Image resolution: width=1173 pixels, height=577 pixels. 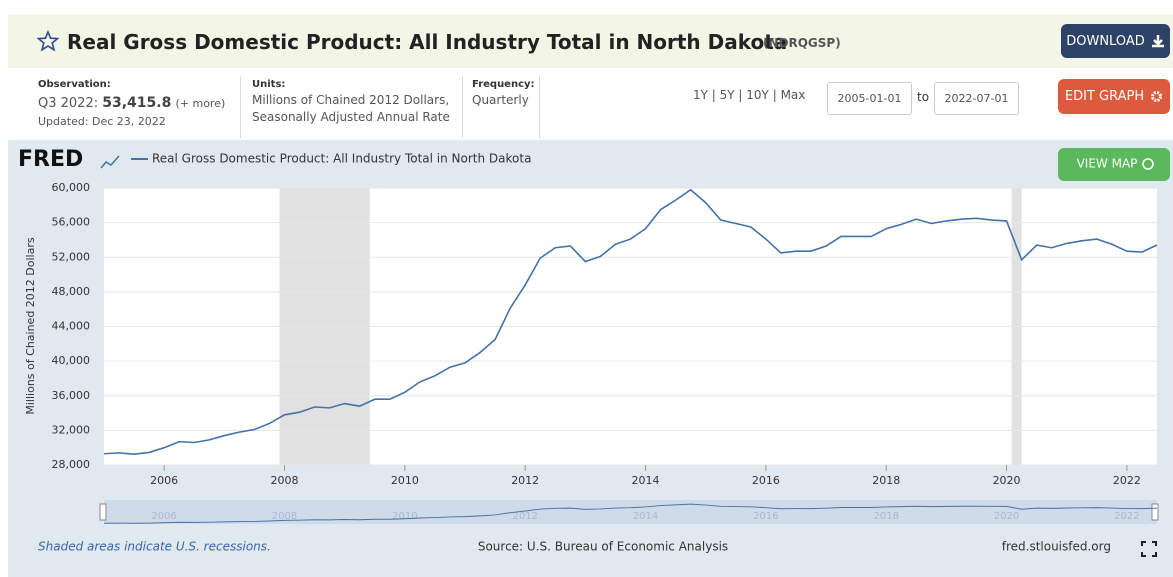 I want to click on units-line: Millions of Chained 2012 Dollars,, so click(x=351, y=100).